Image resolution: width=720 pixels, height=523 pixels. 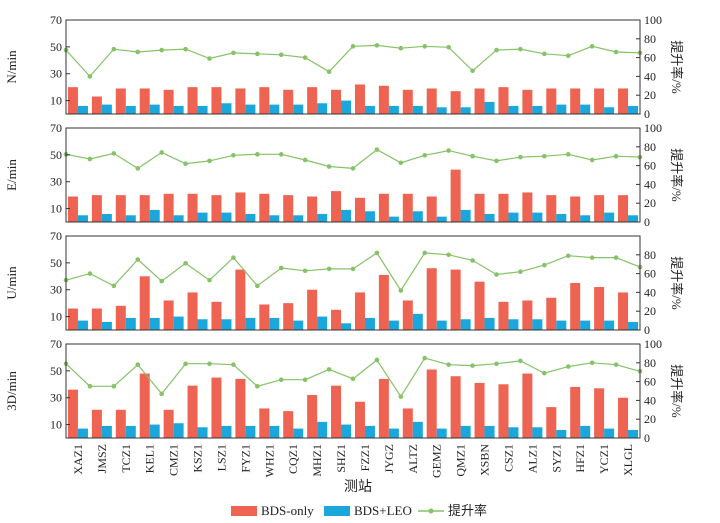 What do you see at coordinates (56, 263) in the screenshot?
I see `y-tick-label: 50` at bounding box center [56, 263].